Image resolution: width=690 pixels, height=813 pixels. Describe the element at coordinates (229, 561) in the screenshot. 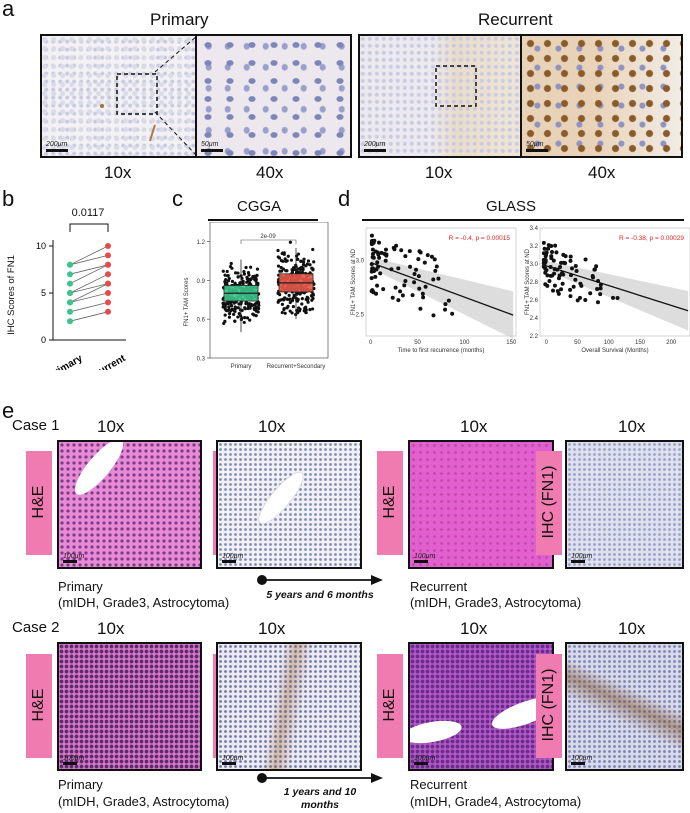

I see `scale-bar` at that location.